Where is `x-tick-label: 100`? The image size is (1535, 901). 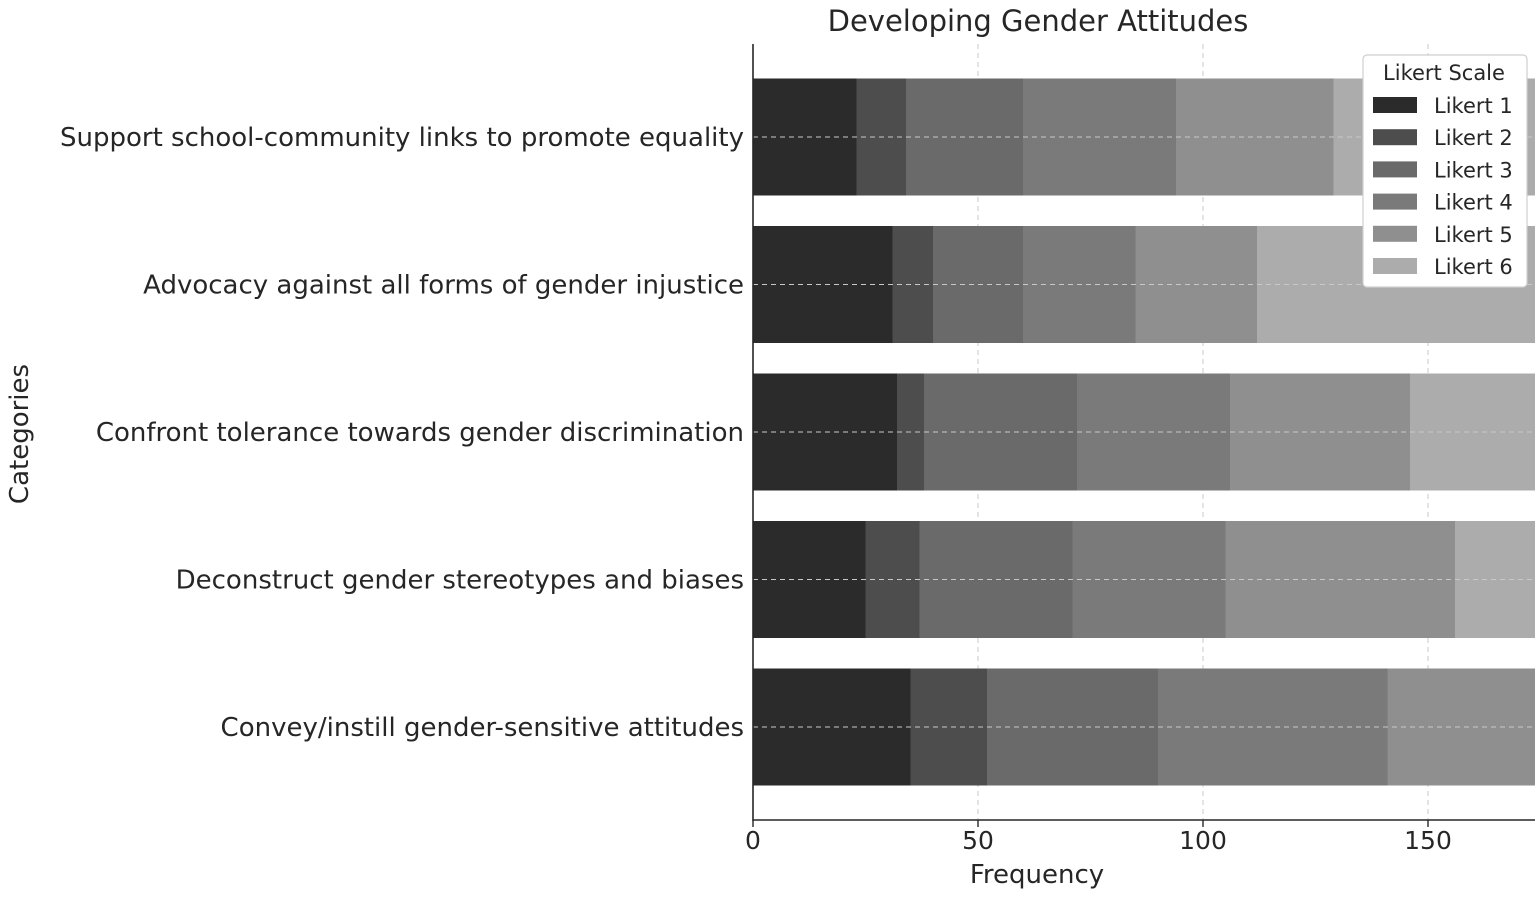 x-tick-label: 100 is located at coordinates (1203, 840).